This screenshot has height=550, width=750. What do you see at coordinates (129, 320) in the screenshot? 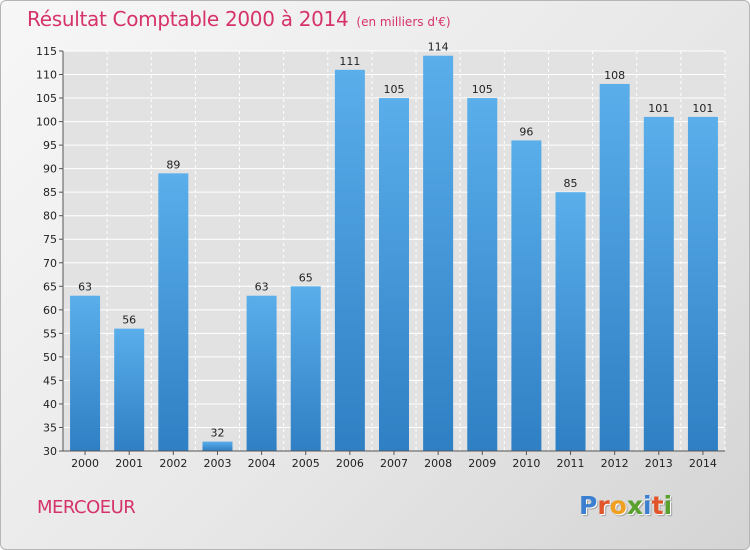
I see `bar-value-label: 56` at bounding box center [129, 320].